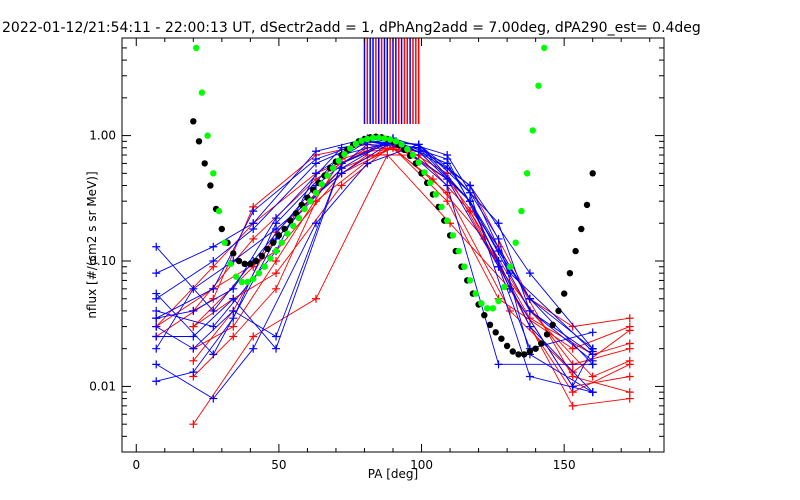 The width and height of the screenshot is (800, 500). What do you see at coordinates (136, 465) in the screenshot?
I see `x-tick-label: 0` at bounding box center [136, 465].